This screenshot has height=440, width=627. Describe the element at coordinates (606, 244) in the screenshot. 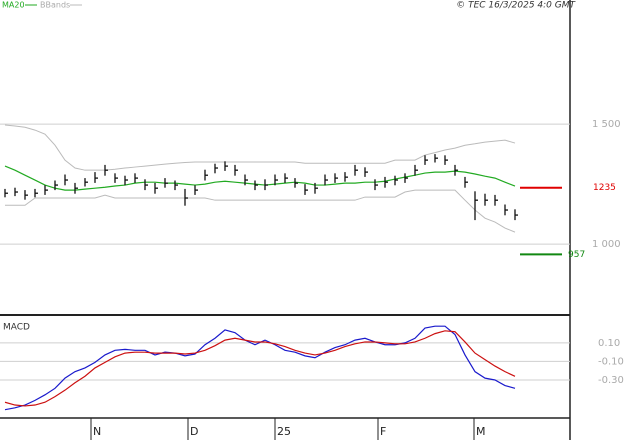

I see `y-tick-label: 1 000` at that location.